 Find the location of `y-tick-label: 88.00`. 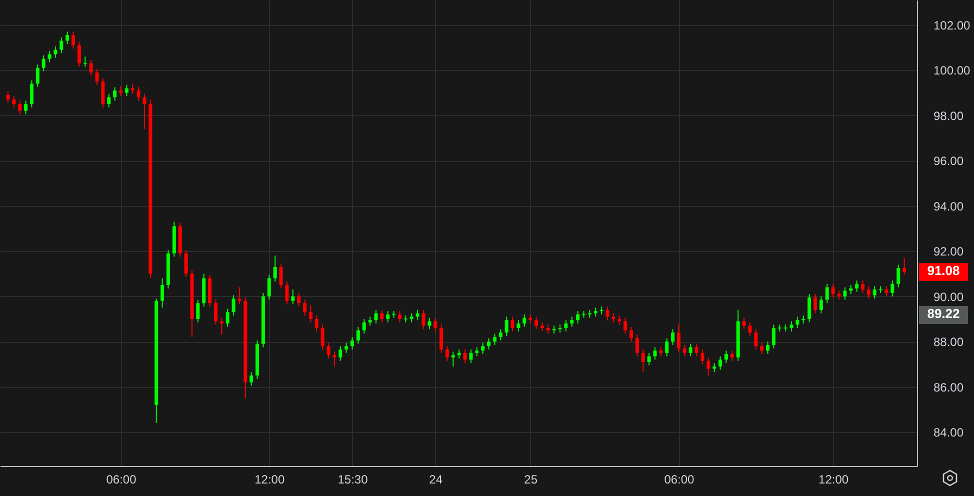

y-tick-label: 88.00 is located at coordinates (949, 342).